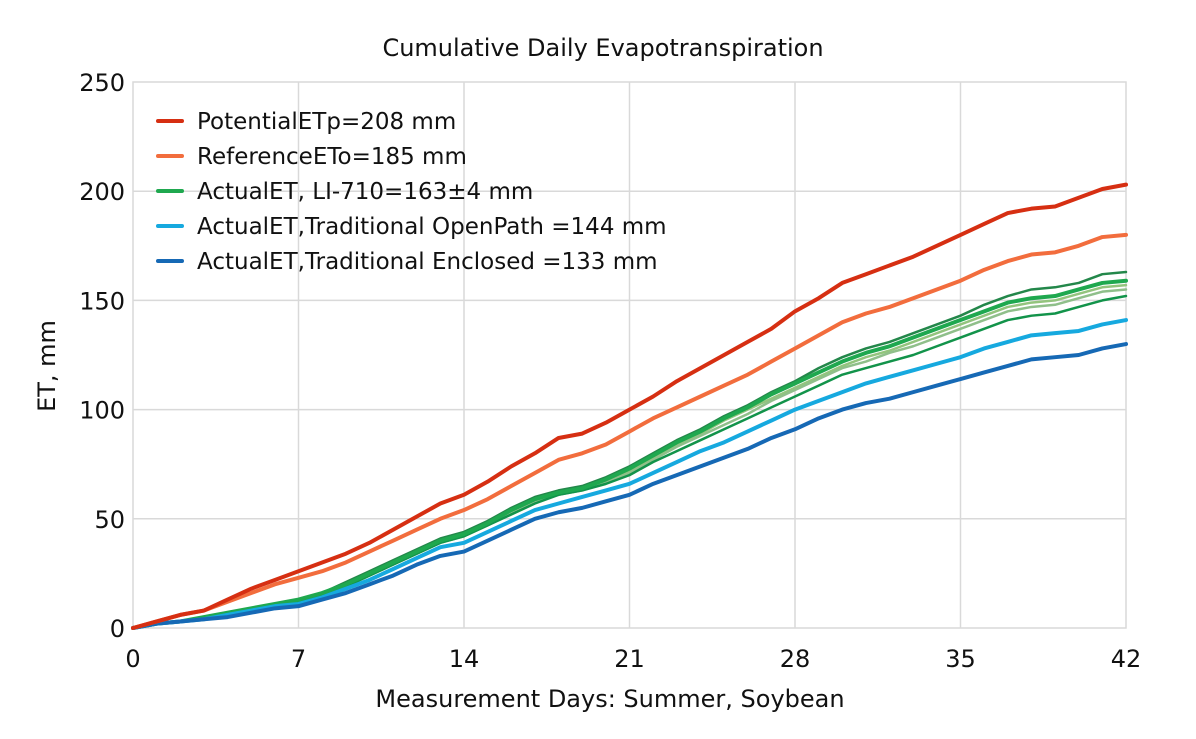 Image resolution: width=1196 pixels, height=739 pixels. I want to click on y-tick-label: 50, so click(109, 520).